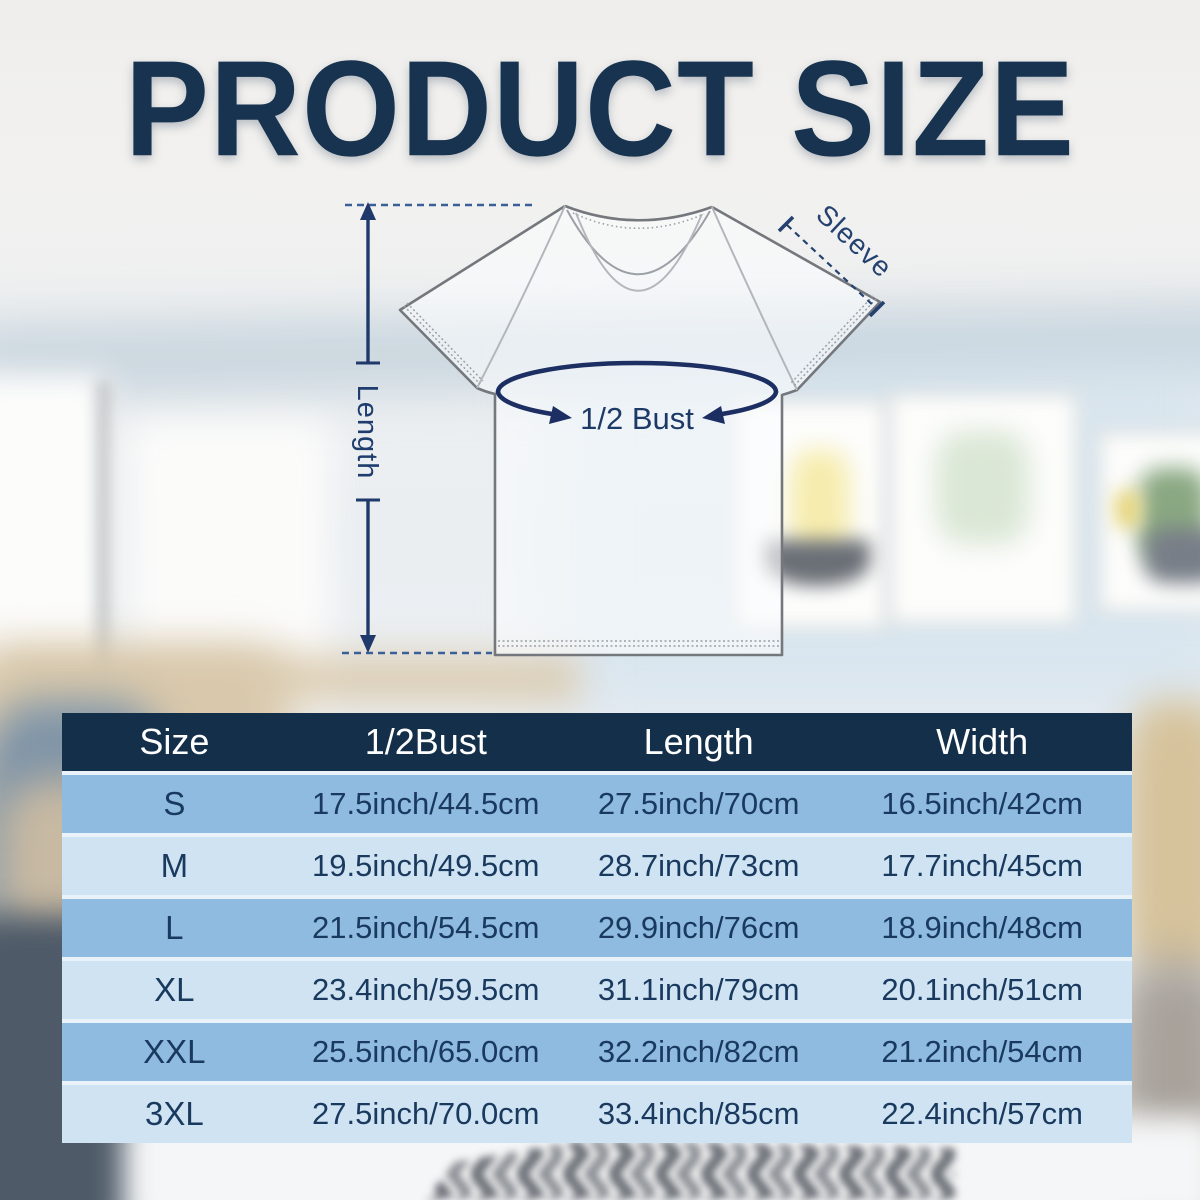 Image resolution: width=1200 pixels, height=1200 pixels. Describe the element at coordinates (982, 487) in the screenshot. I see `art-plant-sketch` at that location.